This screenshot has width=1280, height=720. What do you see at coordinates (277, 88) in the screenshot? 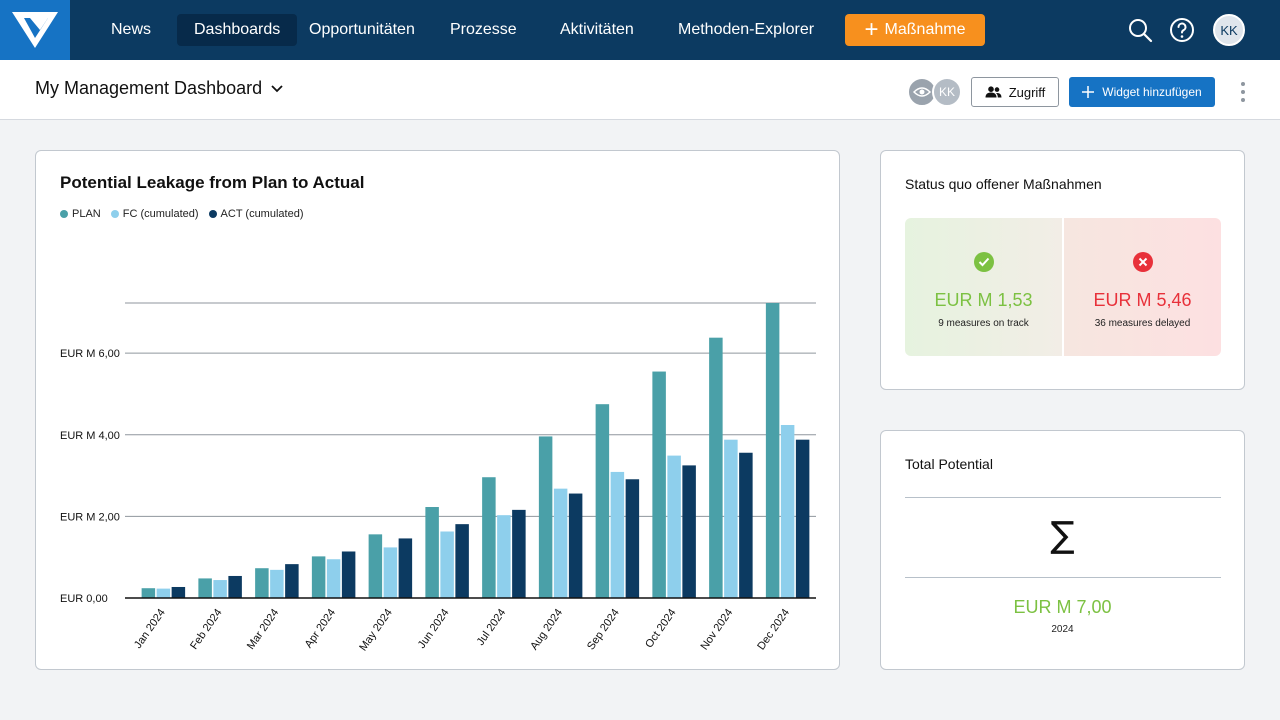
I see `chevron-down-icon` at bounding box center [277, 88].